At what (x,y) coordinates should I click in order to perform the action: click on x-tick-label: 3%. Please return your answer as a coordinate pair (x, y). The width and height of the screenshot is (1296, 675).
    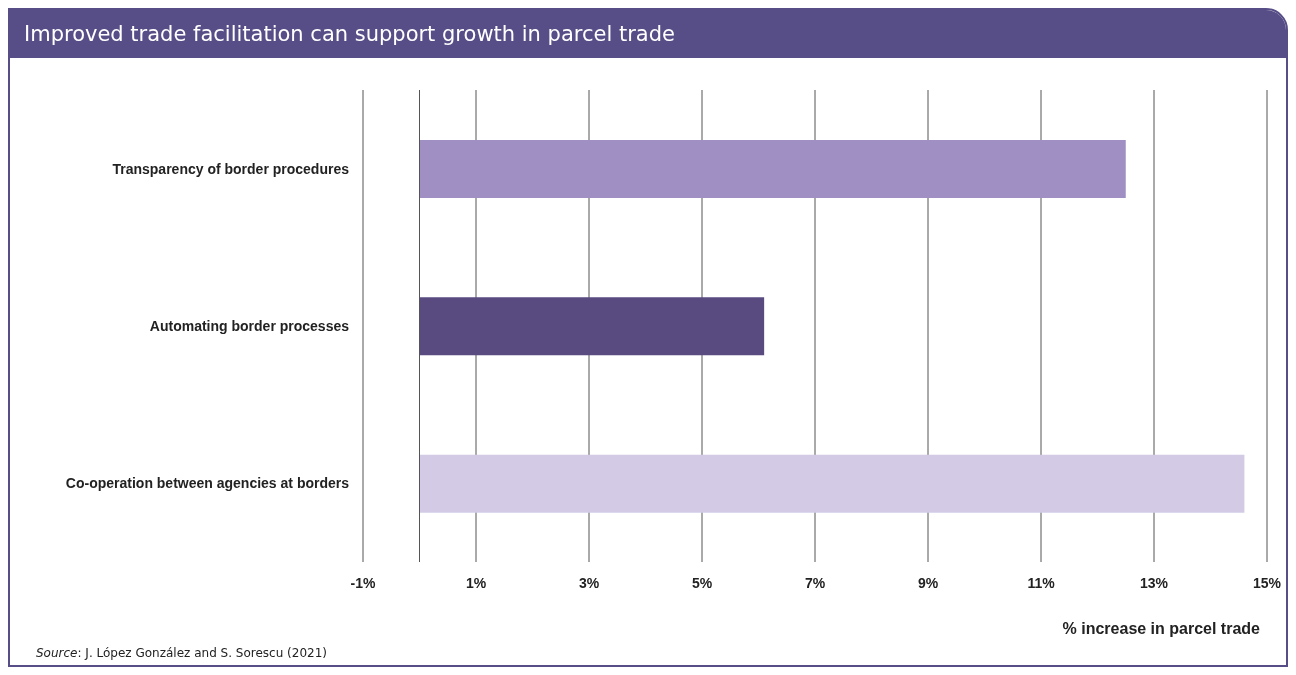
    Looking at the image, I should click on (589, 582).